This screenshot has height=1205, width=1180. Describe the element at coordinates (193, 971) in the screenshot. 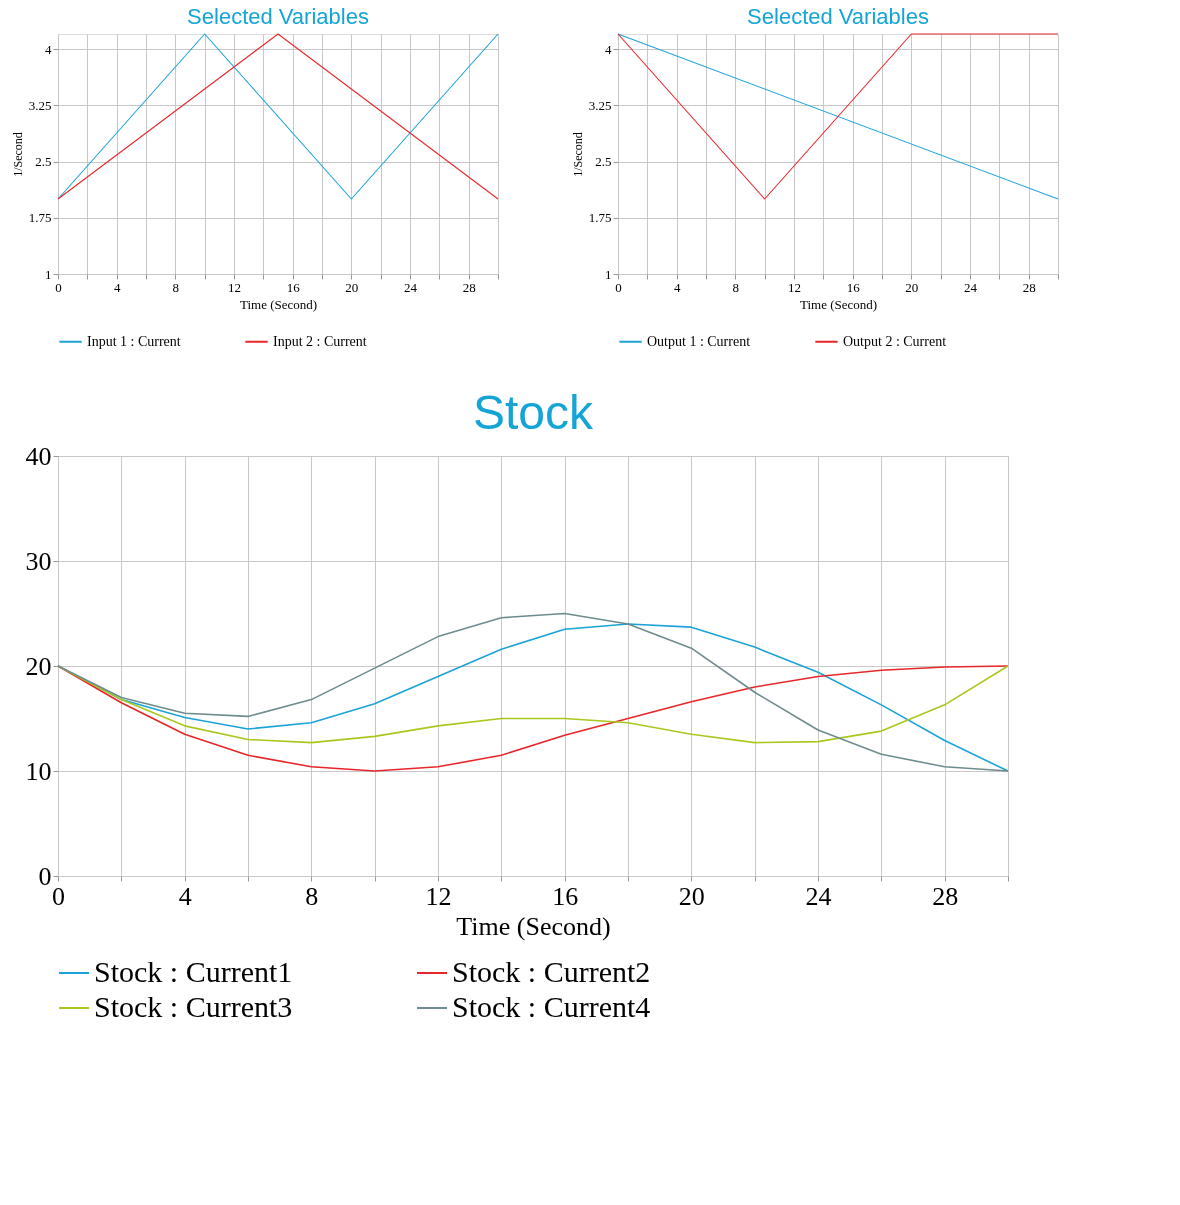

I see `legend-label: Stock : Current1` at that location.